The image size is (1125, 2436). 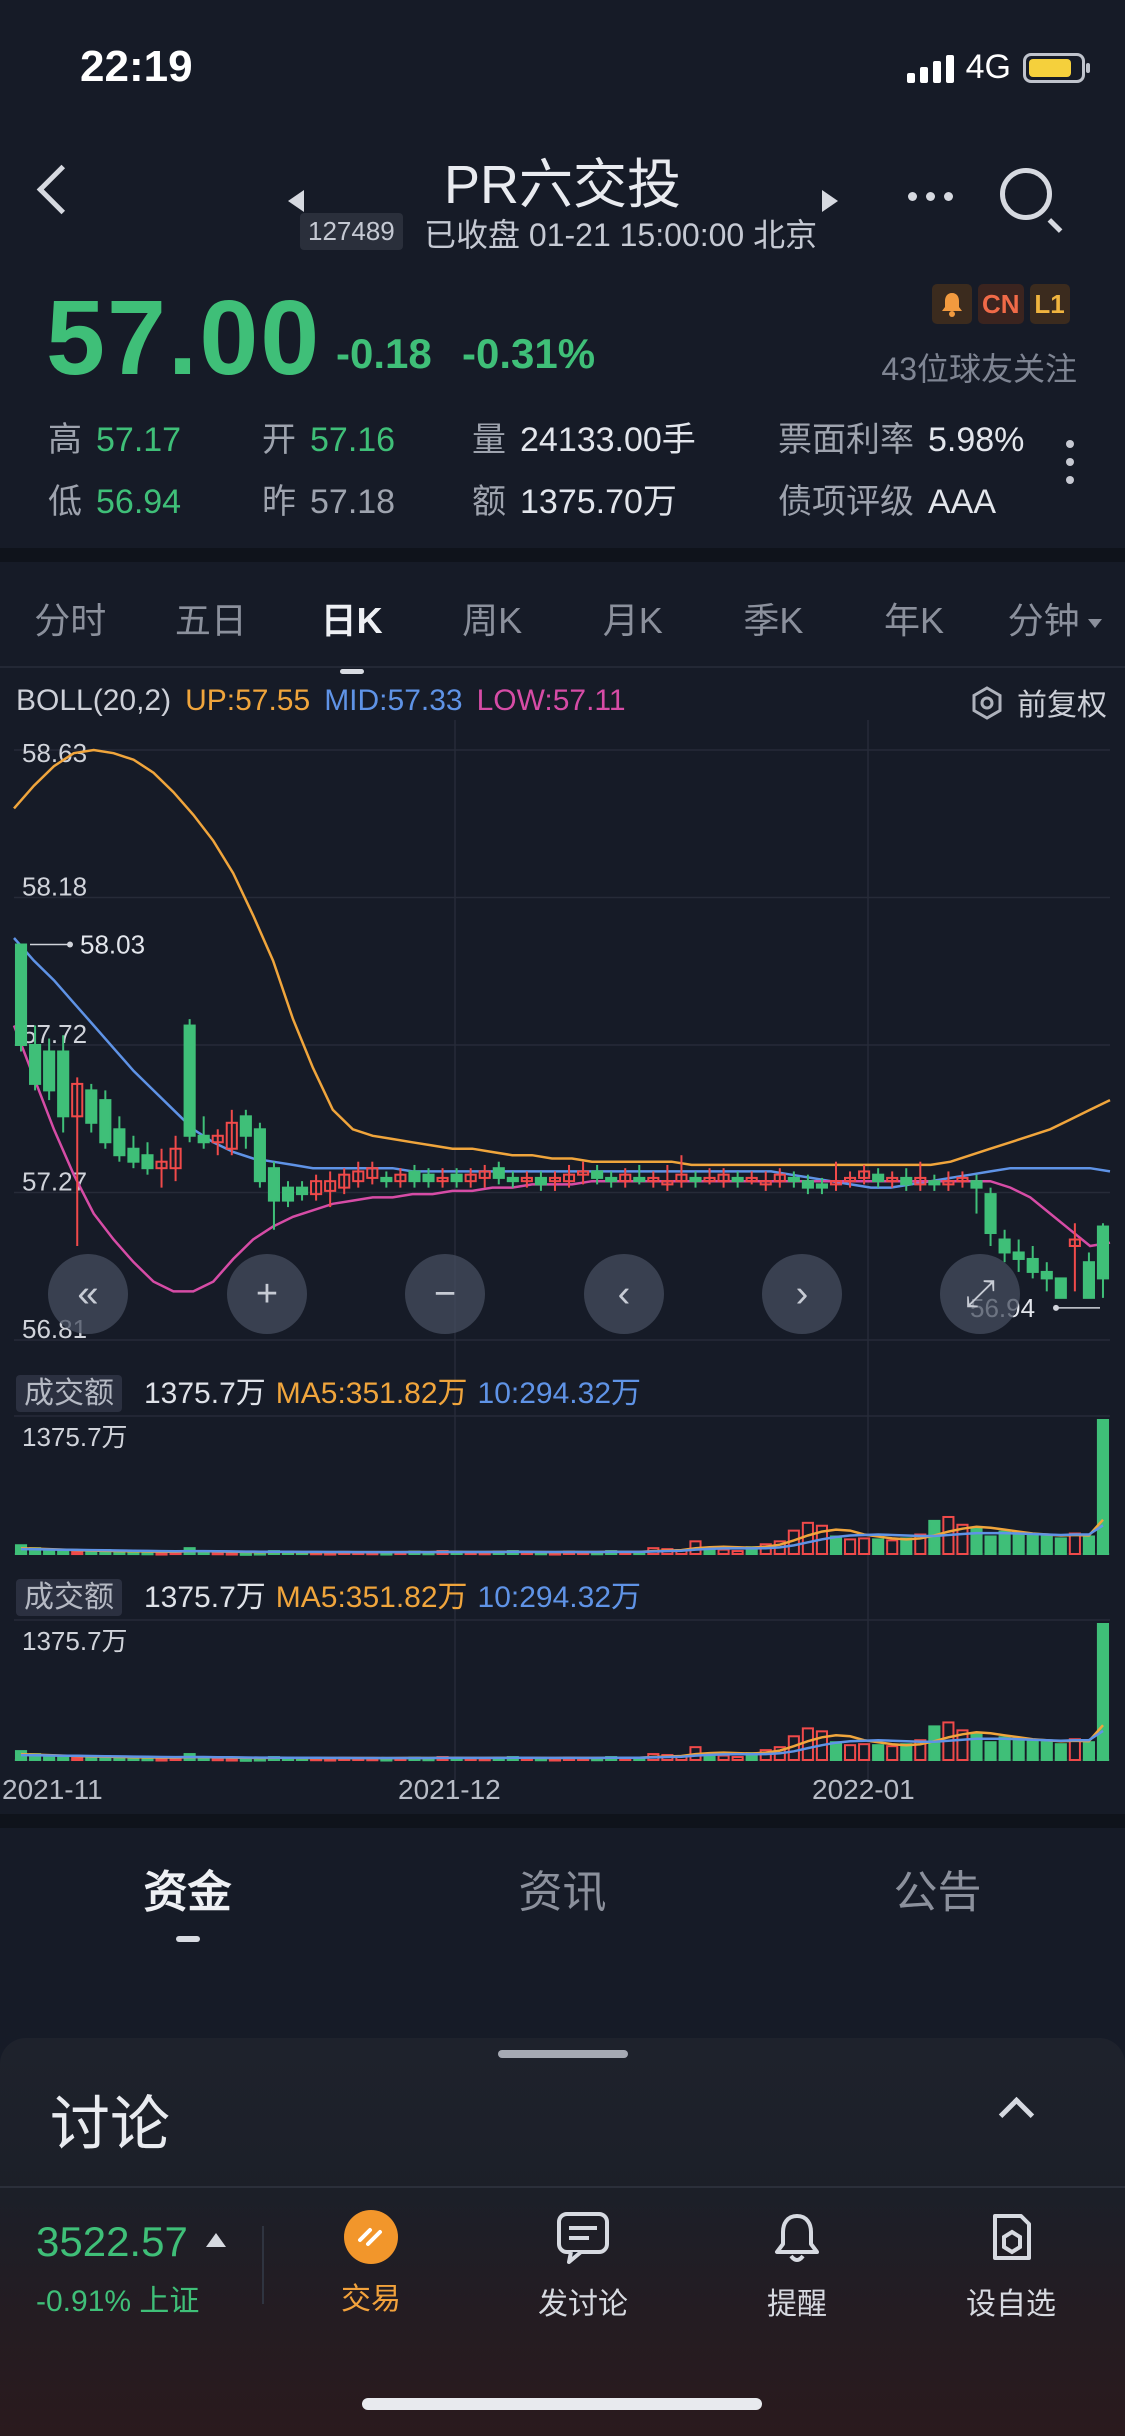 What do you see at coordinates (1054, 618) in the screenshot?
I see `tab-minute: 分钟` at bounding box center [1054, 618].